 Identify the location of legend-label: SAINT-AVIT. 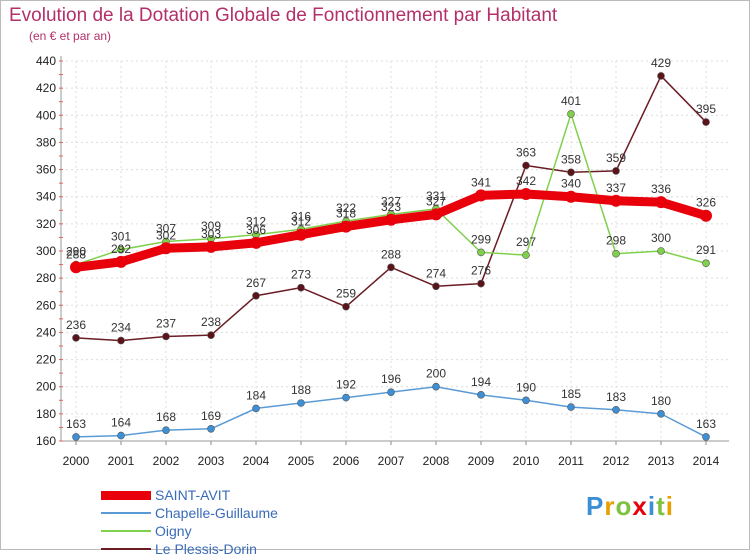
(193, 495).